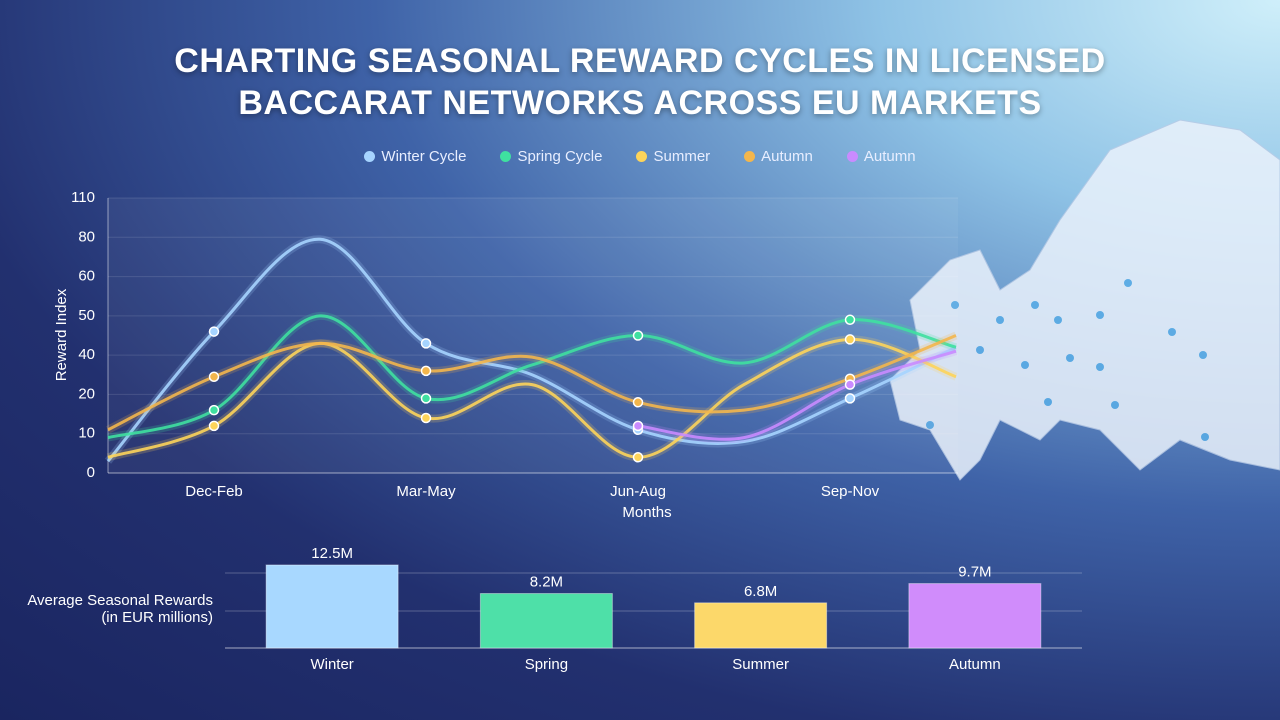 Image resolution: width=1280 pixels, height=720 pixels. I want to click on legend-item: Winter Cycle, so click(415, 156).